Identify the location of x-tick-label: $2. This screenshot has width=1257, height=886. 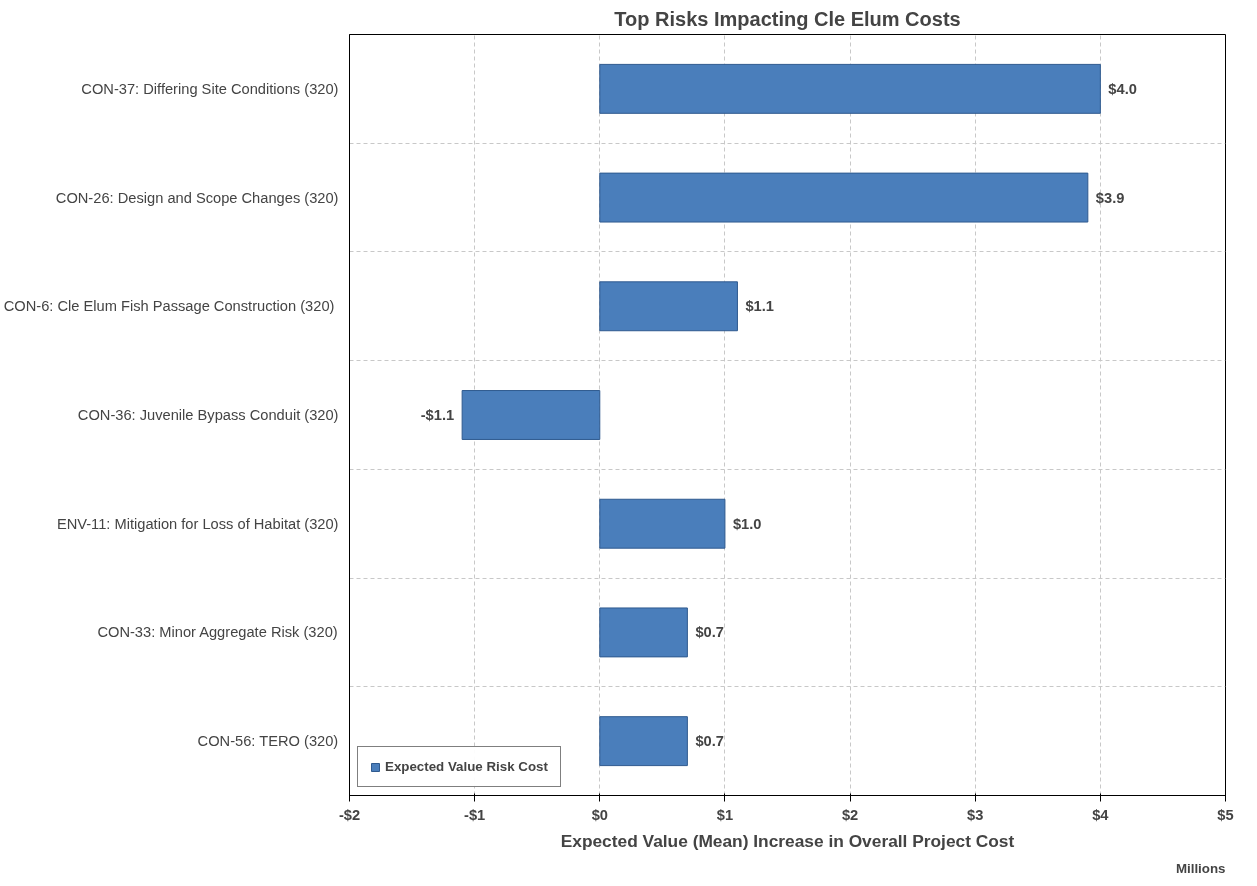
(850, 814).